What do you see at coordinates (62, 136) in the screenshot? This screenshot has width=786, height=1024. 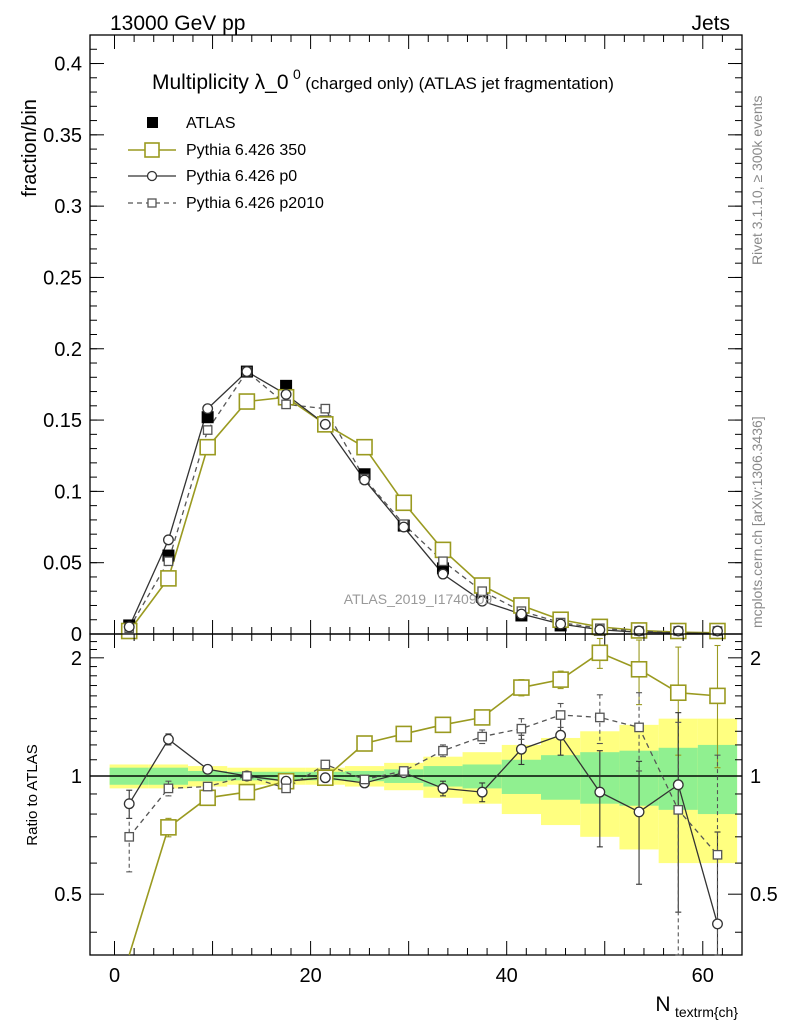 I see `main-ytick-label: 0.35` at bounding box center [62, 136].